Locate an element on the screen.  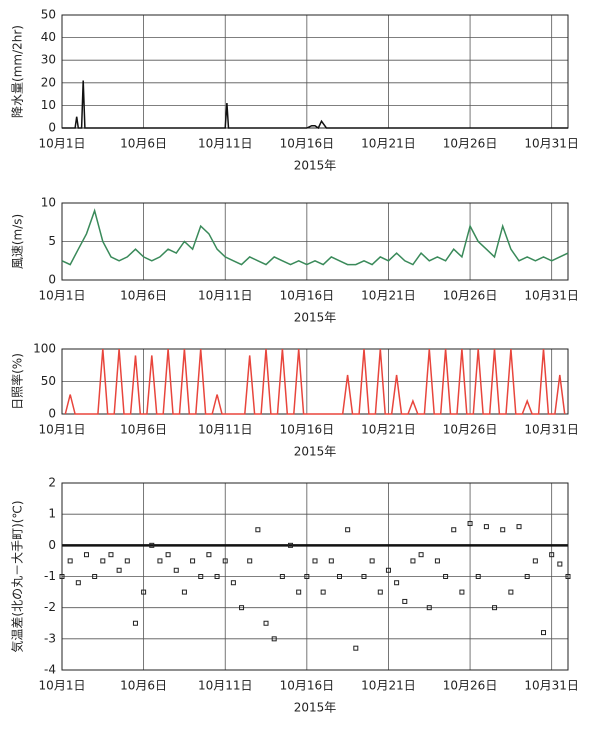
y-axis-label: 風速(m/s) is located at coordinates (18, 241).